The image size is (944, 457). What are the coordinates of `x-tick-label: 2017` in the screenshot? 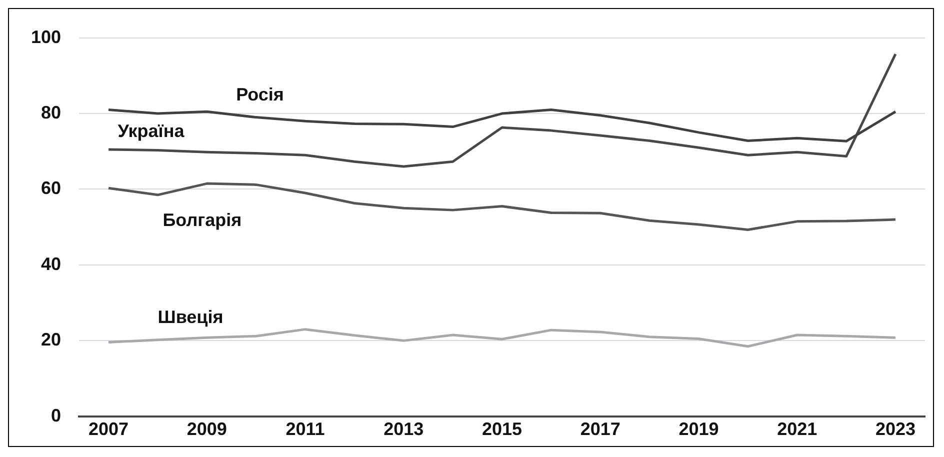 It's located at (600, 429).